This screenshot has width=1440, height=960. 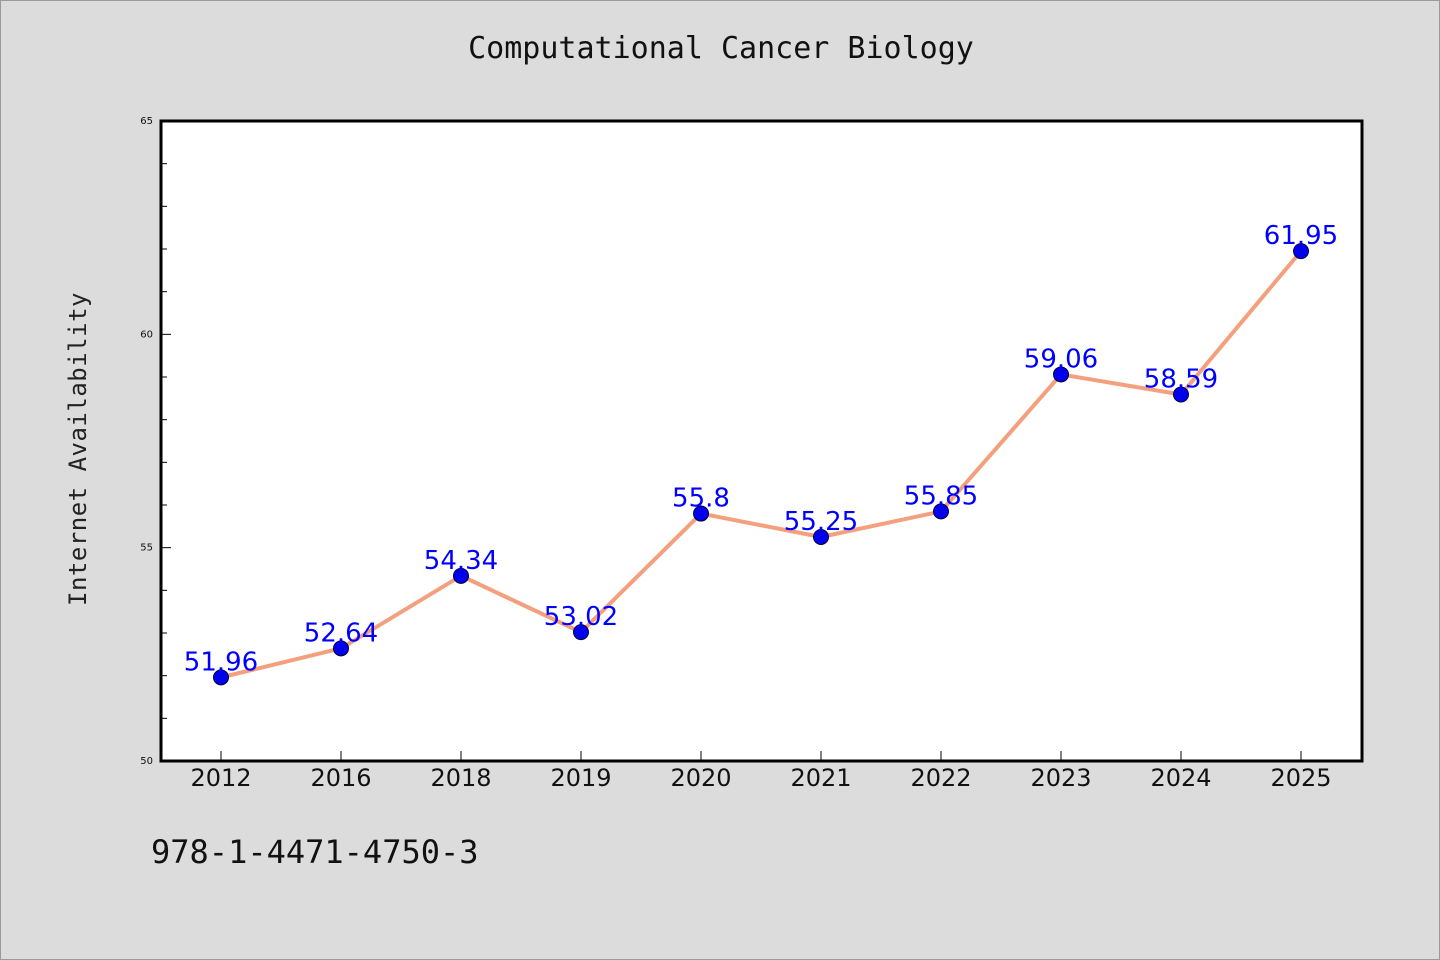 I want to click on data-label: 53.02, so click(x=581, y=617).